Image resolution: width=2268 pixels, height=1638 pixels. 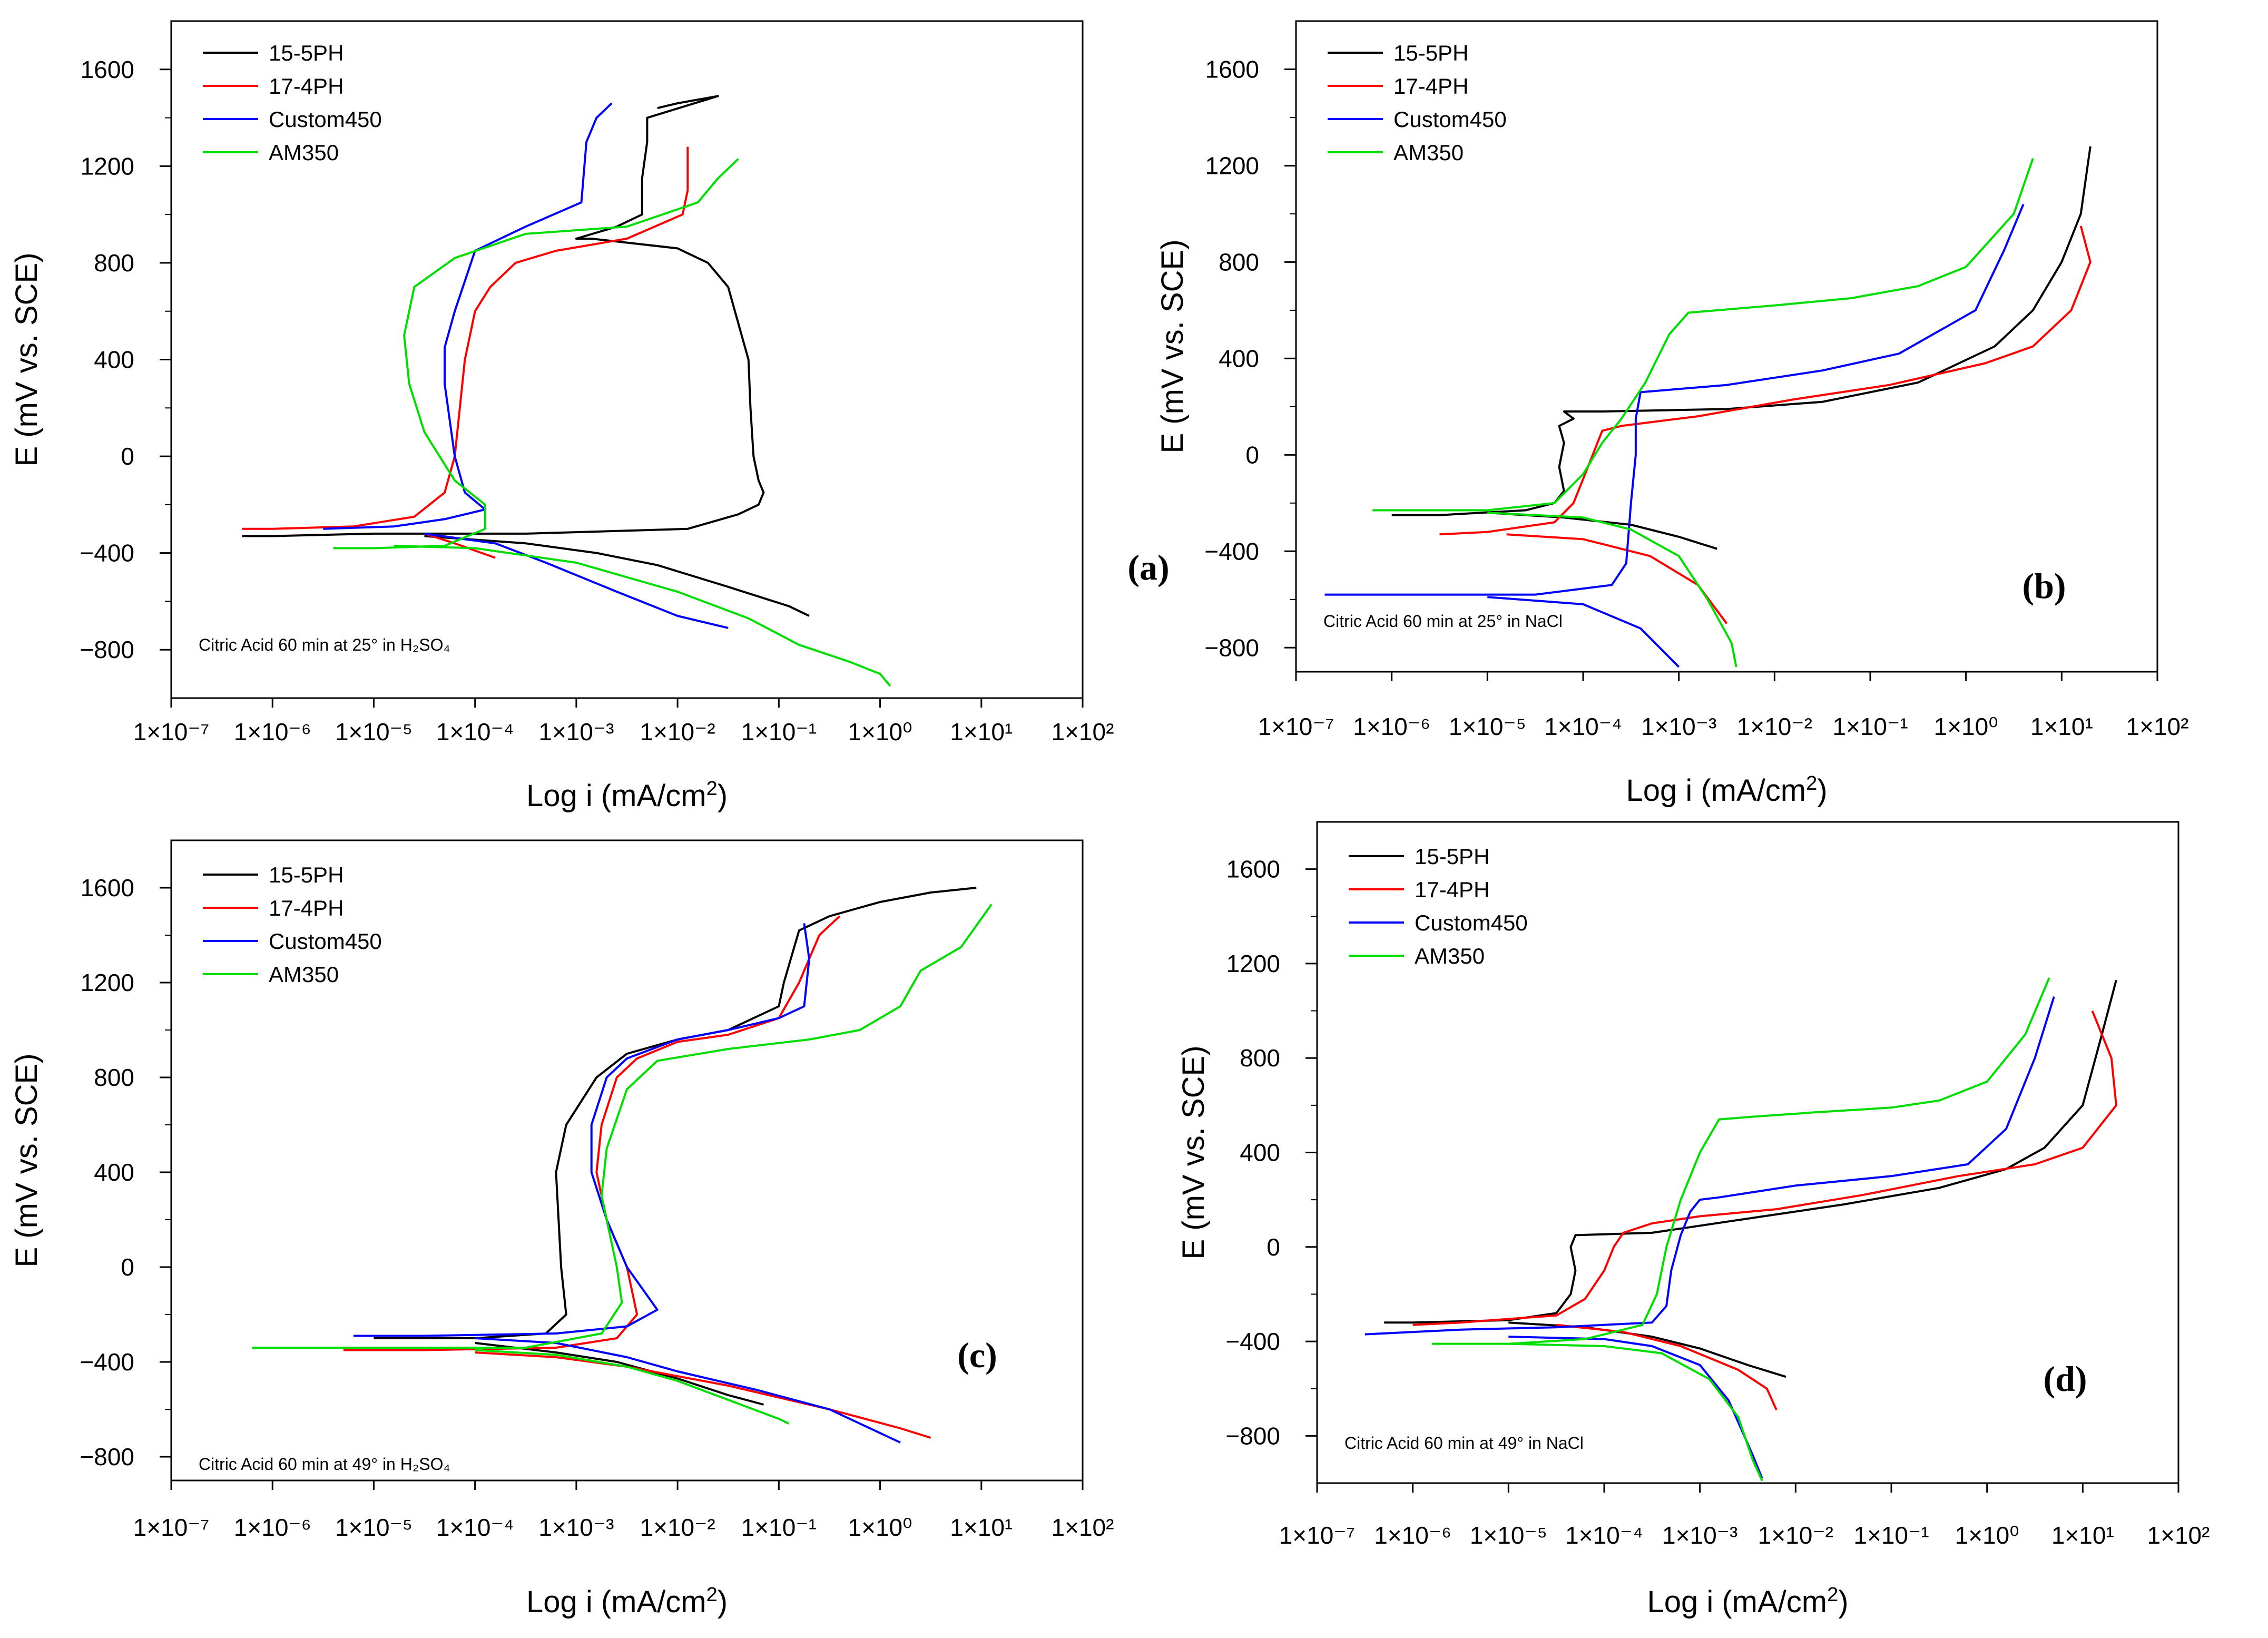 I want to click on chart-annotation: Citric Acid 60 min at 49° in H₂SO₄, so click(x=324, y=1464).